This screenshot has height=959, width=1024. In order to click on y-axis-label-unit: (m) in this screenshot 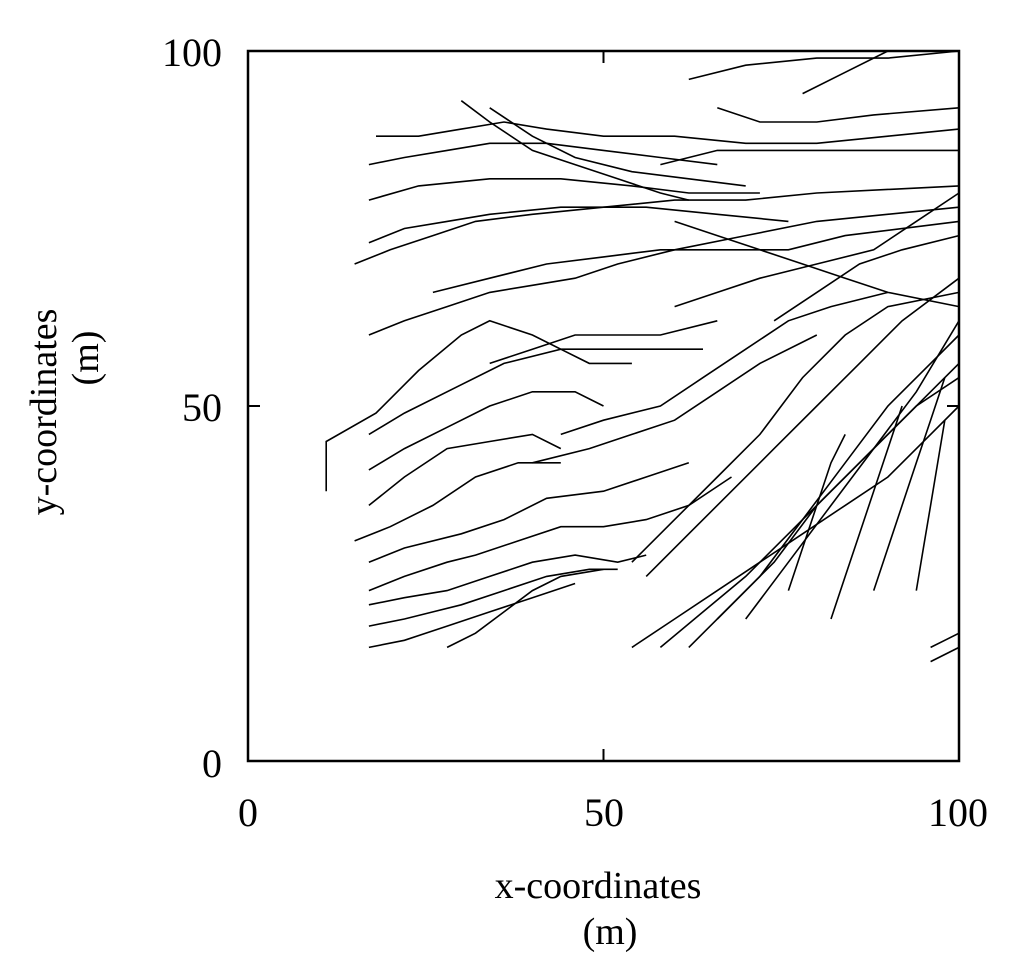, I will do `click(86, 358)`.